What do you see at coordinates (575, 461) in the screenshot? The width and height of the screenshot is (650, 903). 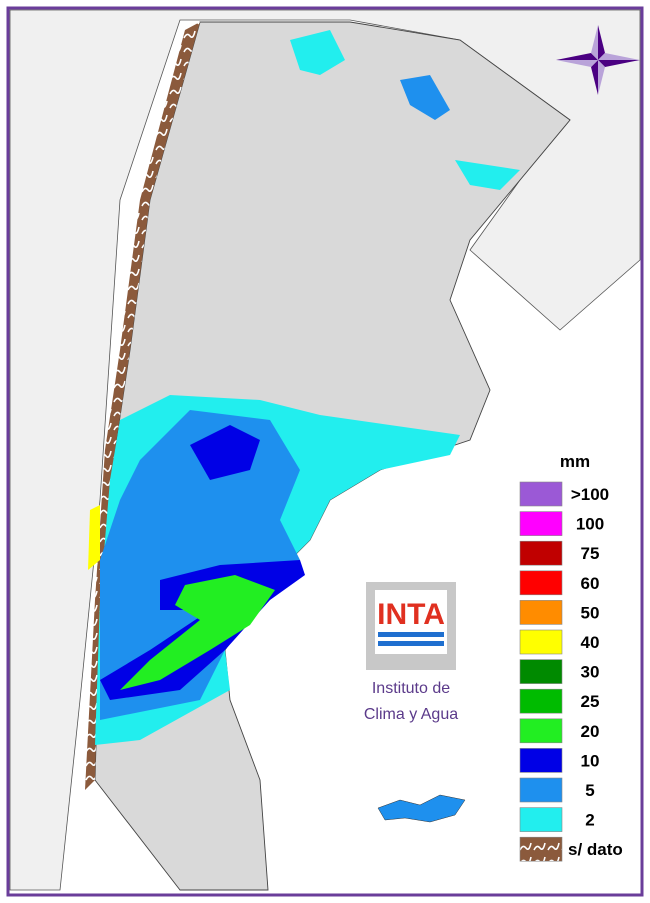 I see `legend-unit: mm` at bounding box center [575, 461].